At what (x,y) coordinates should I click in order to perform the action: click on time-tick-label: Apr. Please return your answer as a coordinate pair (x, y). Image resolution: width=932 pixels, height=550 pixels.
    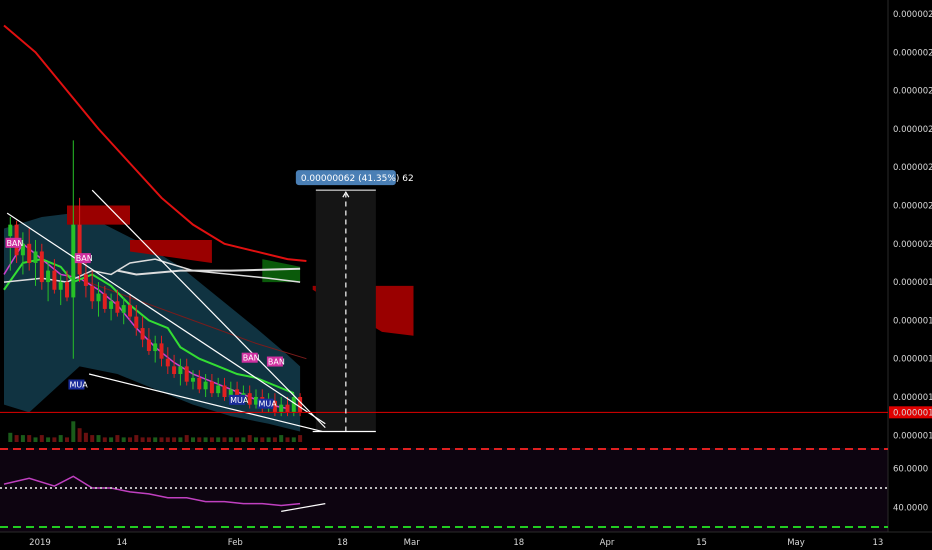
    Looking at the image, I should click on (607, 543).